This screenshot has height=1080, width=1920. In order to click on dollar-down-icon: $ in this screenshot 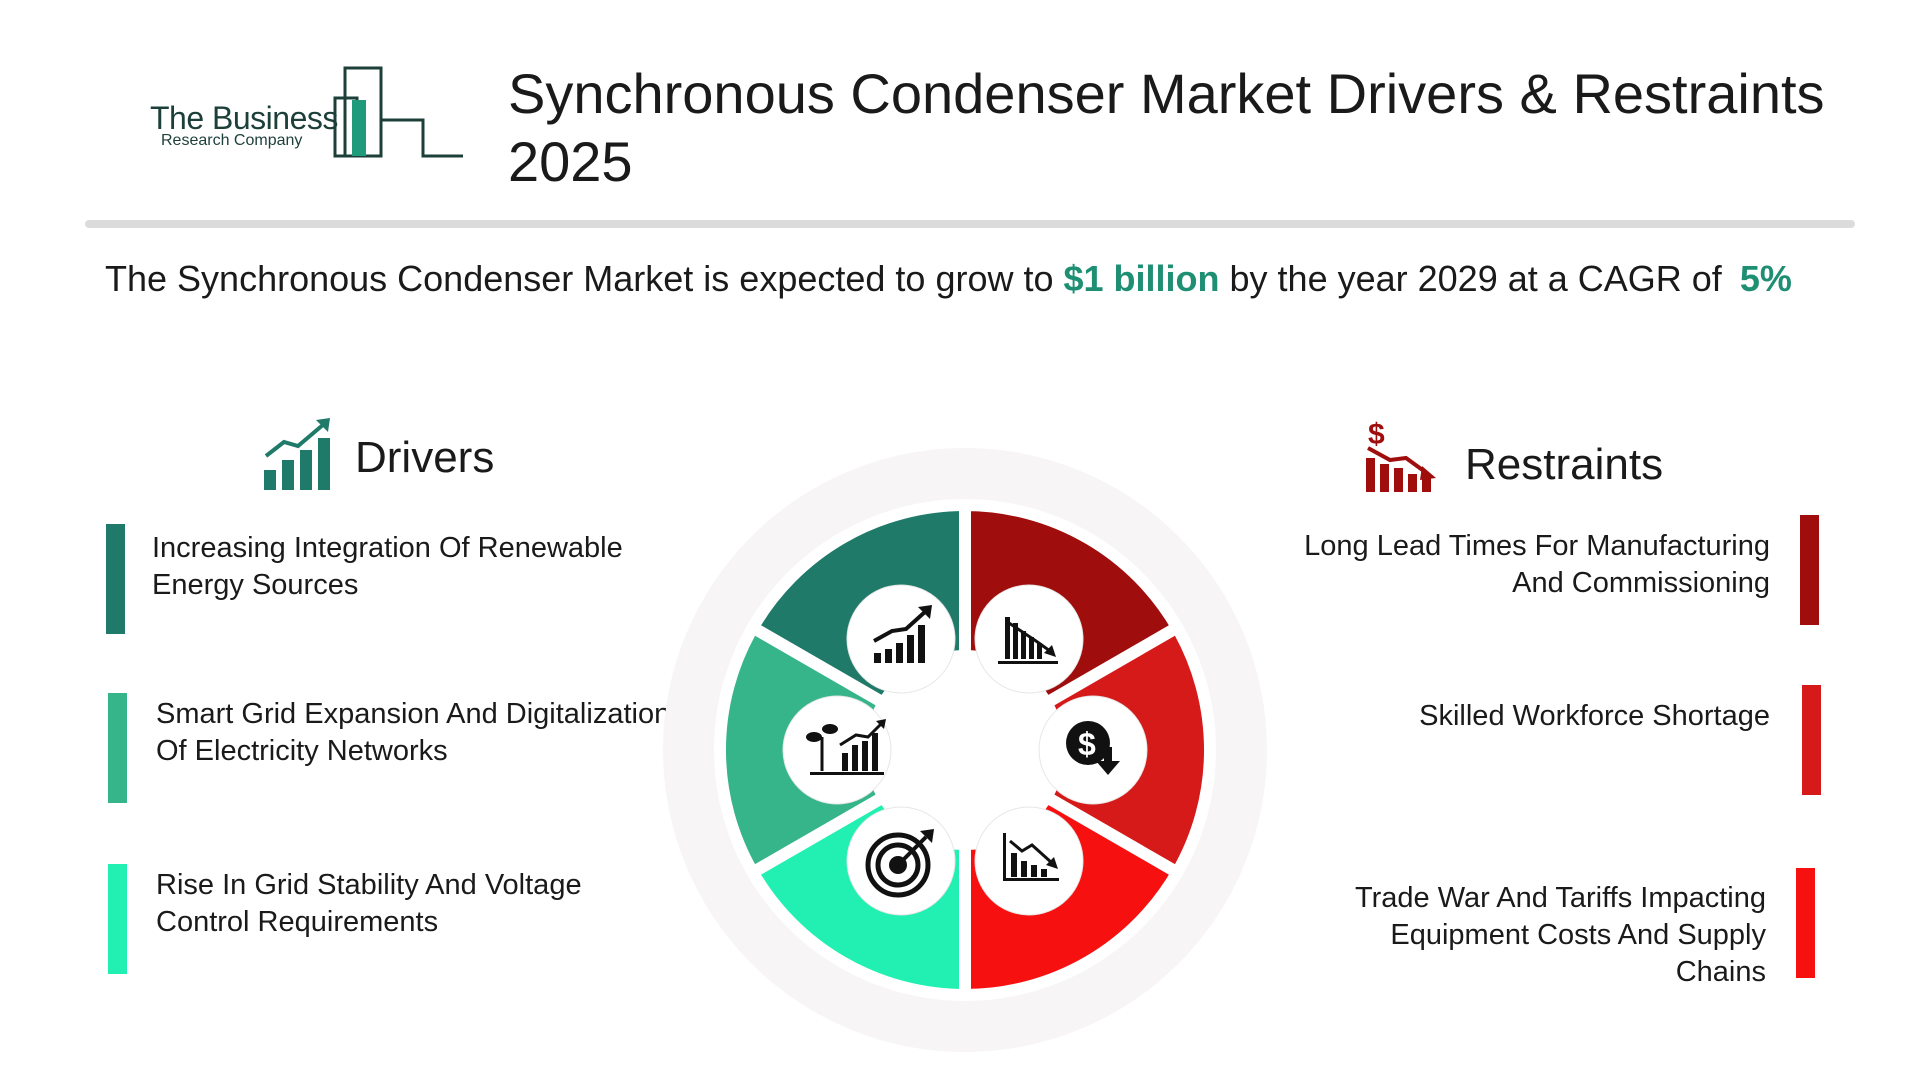, I will do `click(1093, 748)`.